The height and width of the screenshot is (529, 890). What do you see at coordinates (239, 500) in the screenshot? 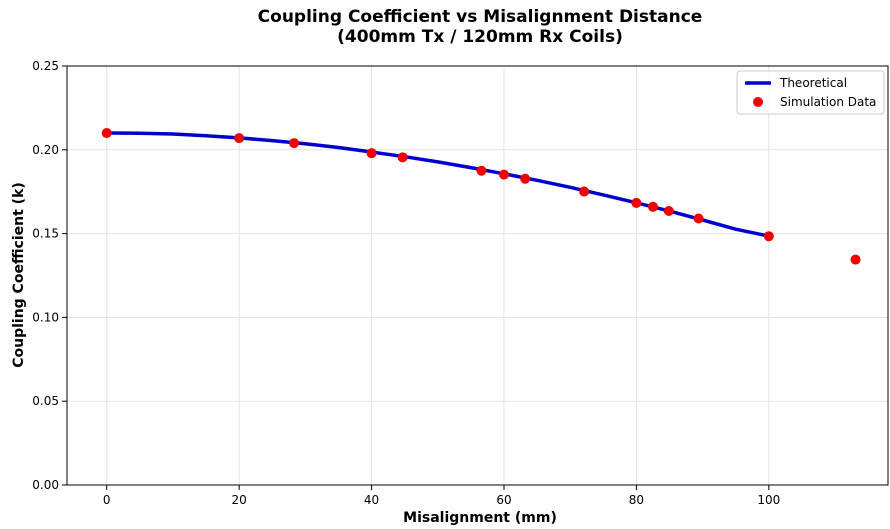
I see `x-tick-label: 20` at bounding box center [239, 500].